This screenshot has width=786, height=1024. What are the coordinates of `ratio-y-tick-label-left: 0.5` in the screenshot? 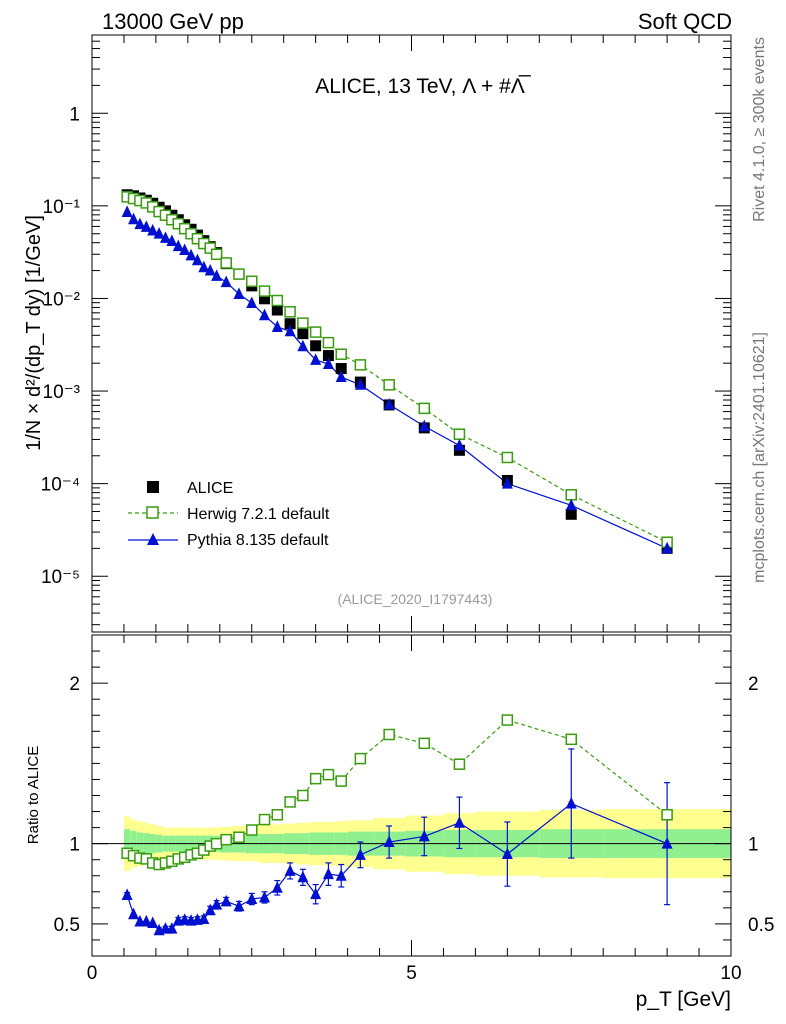 It's located at (67, 925).